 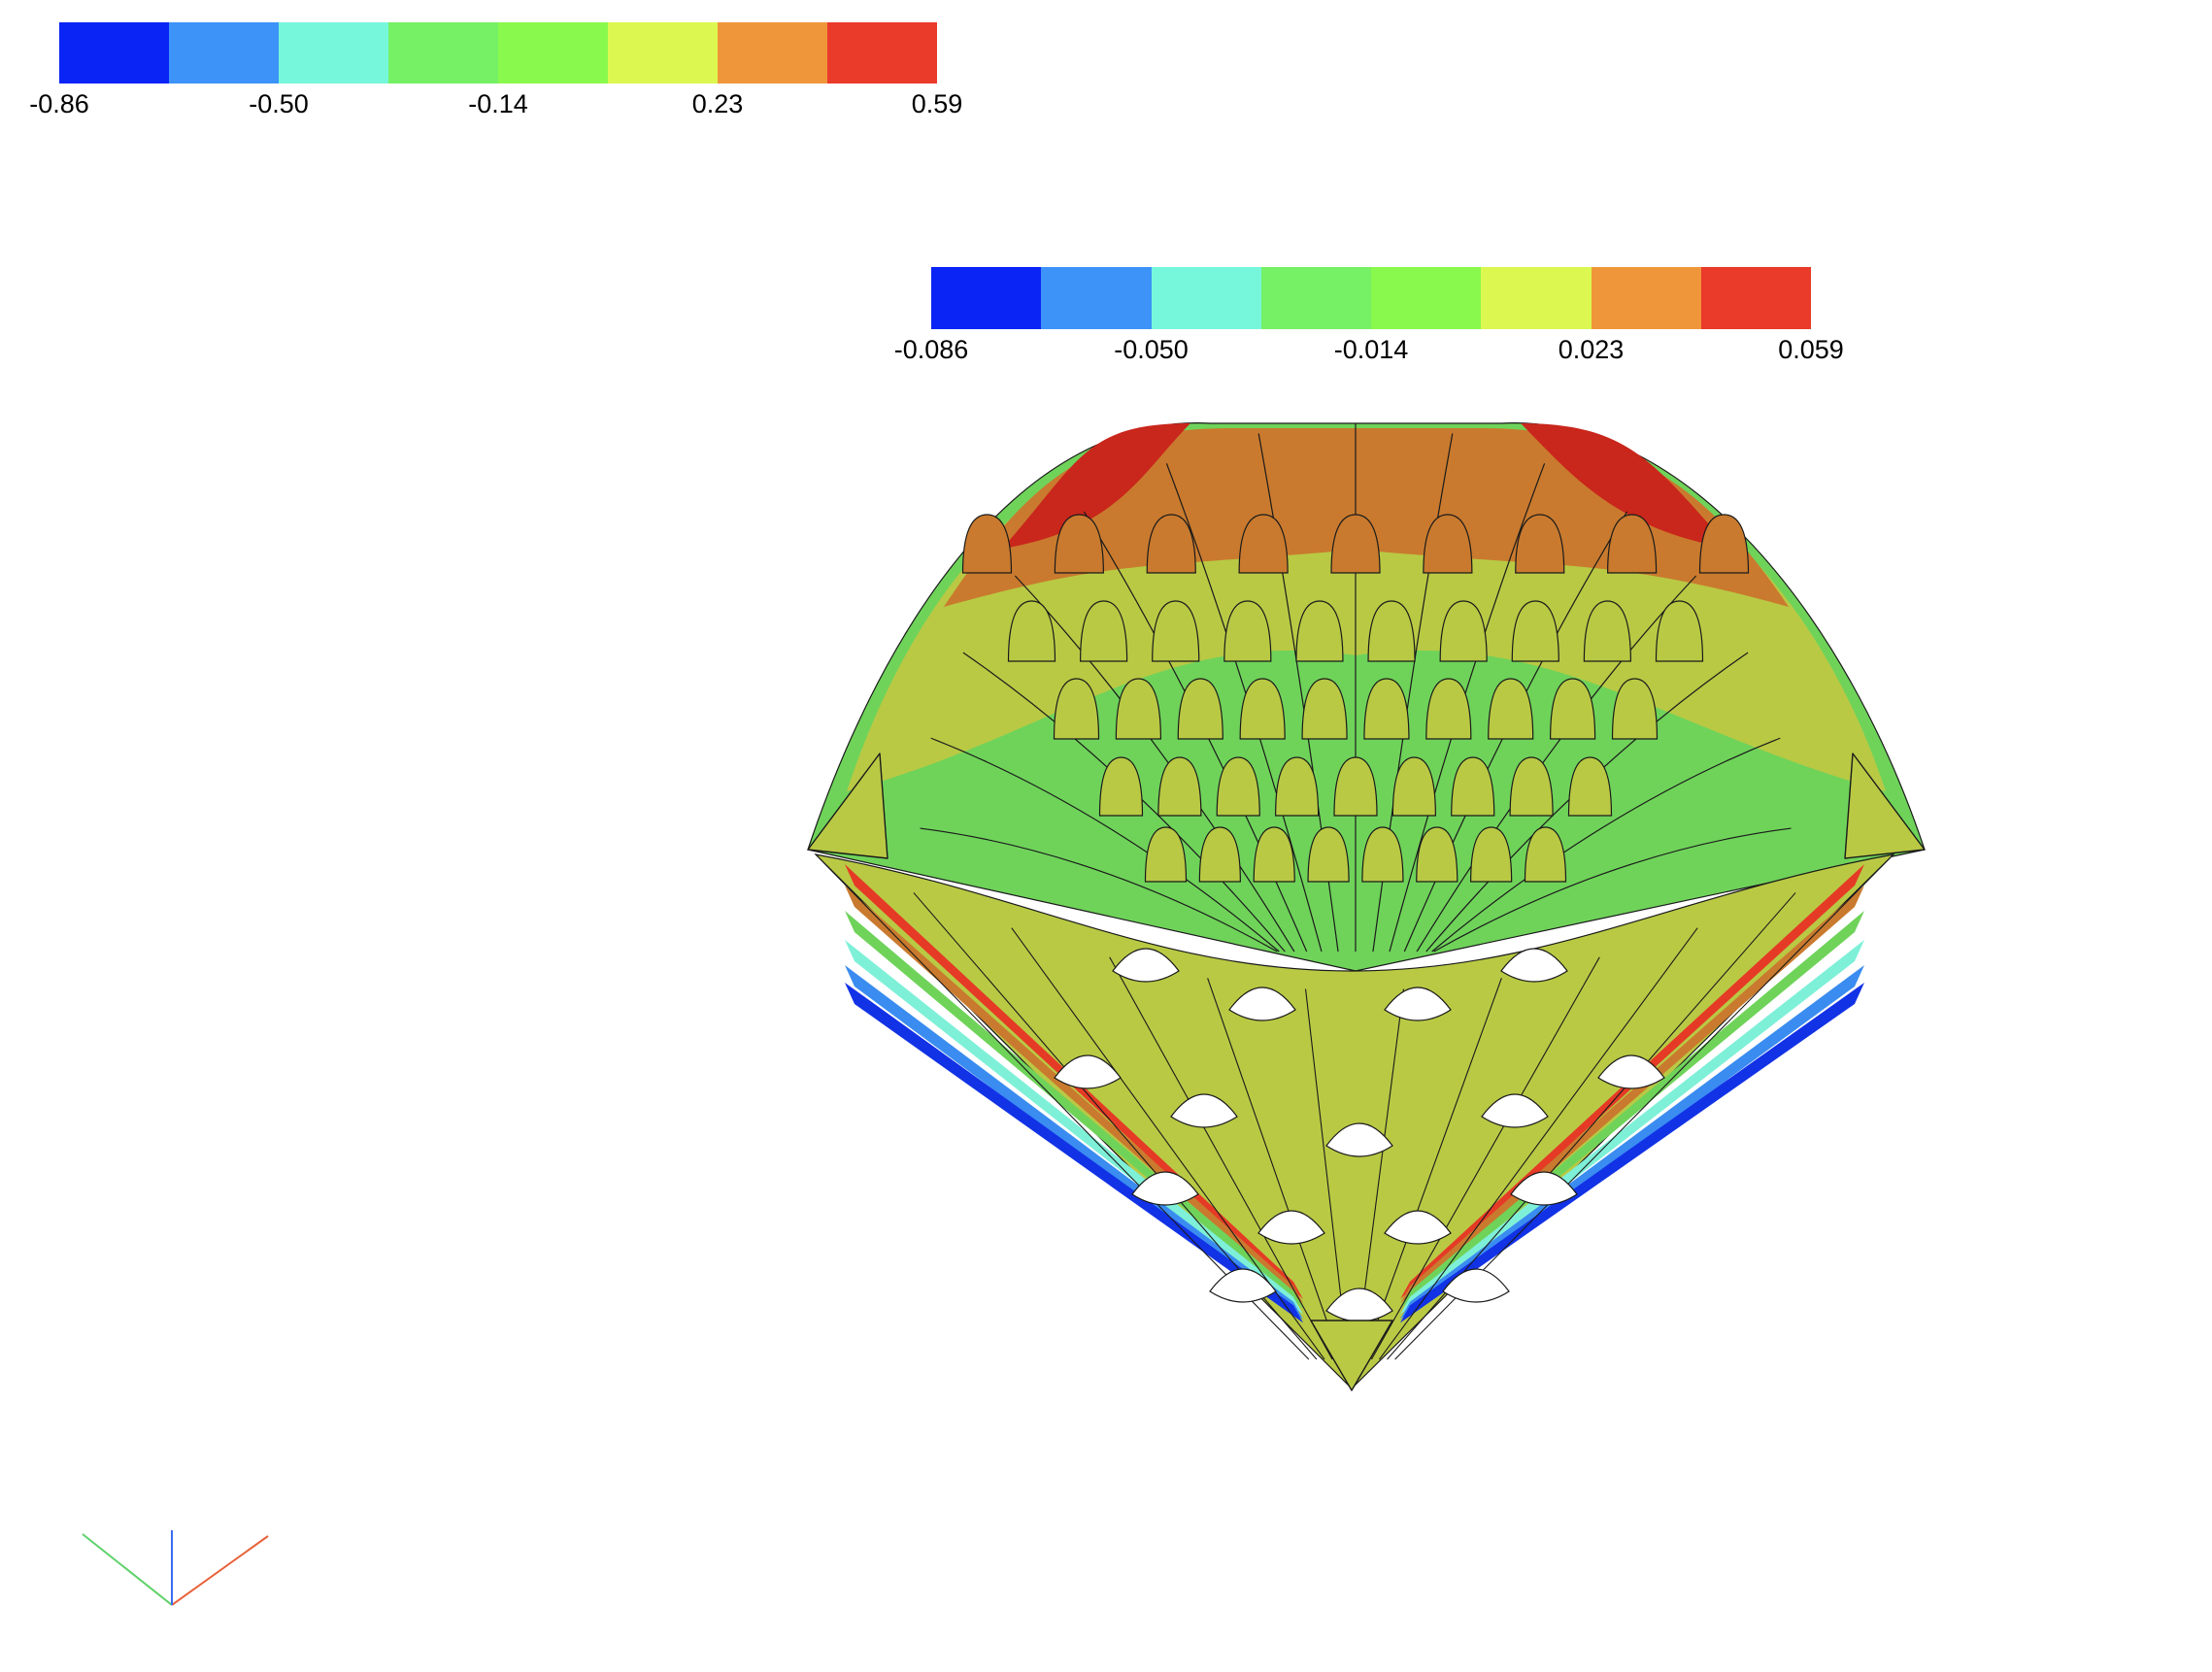 I want to click on primary-colorbar-tick: -0.50, so click(x=279, y=103).